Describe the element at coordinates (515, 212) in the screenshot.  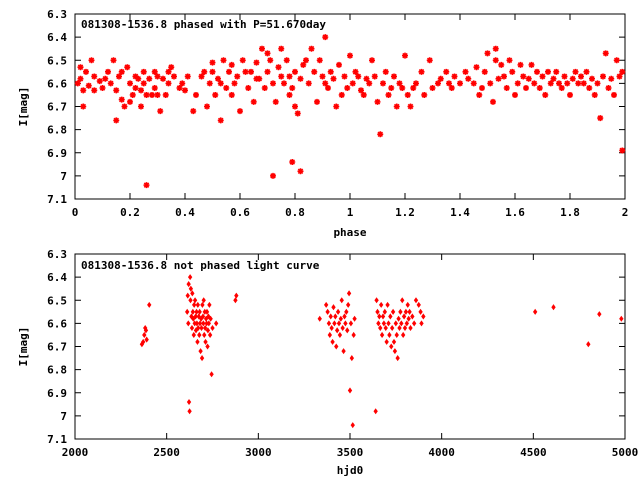
I see `x-tick-label: 1.6` at that location.